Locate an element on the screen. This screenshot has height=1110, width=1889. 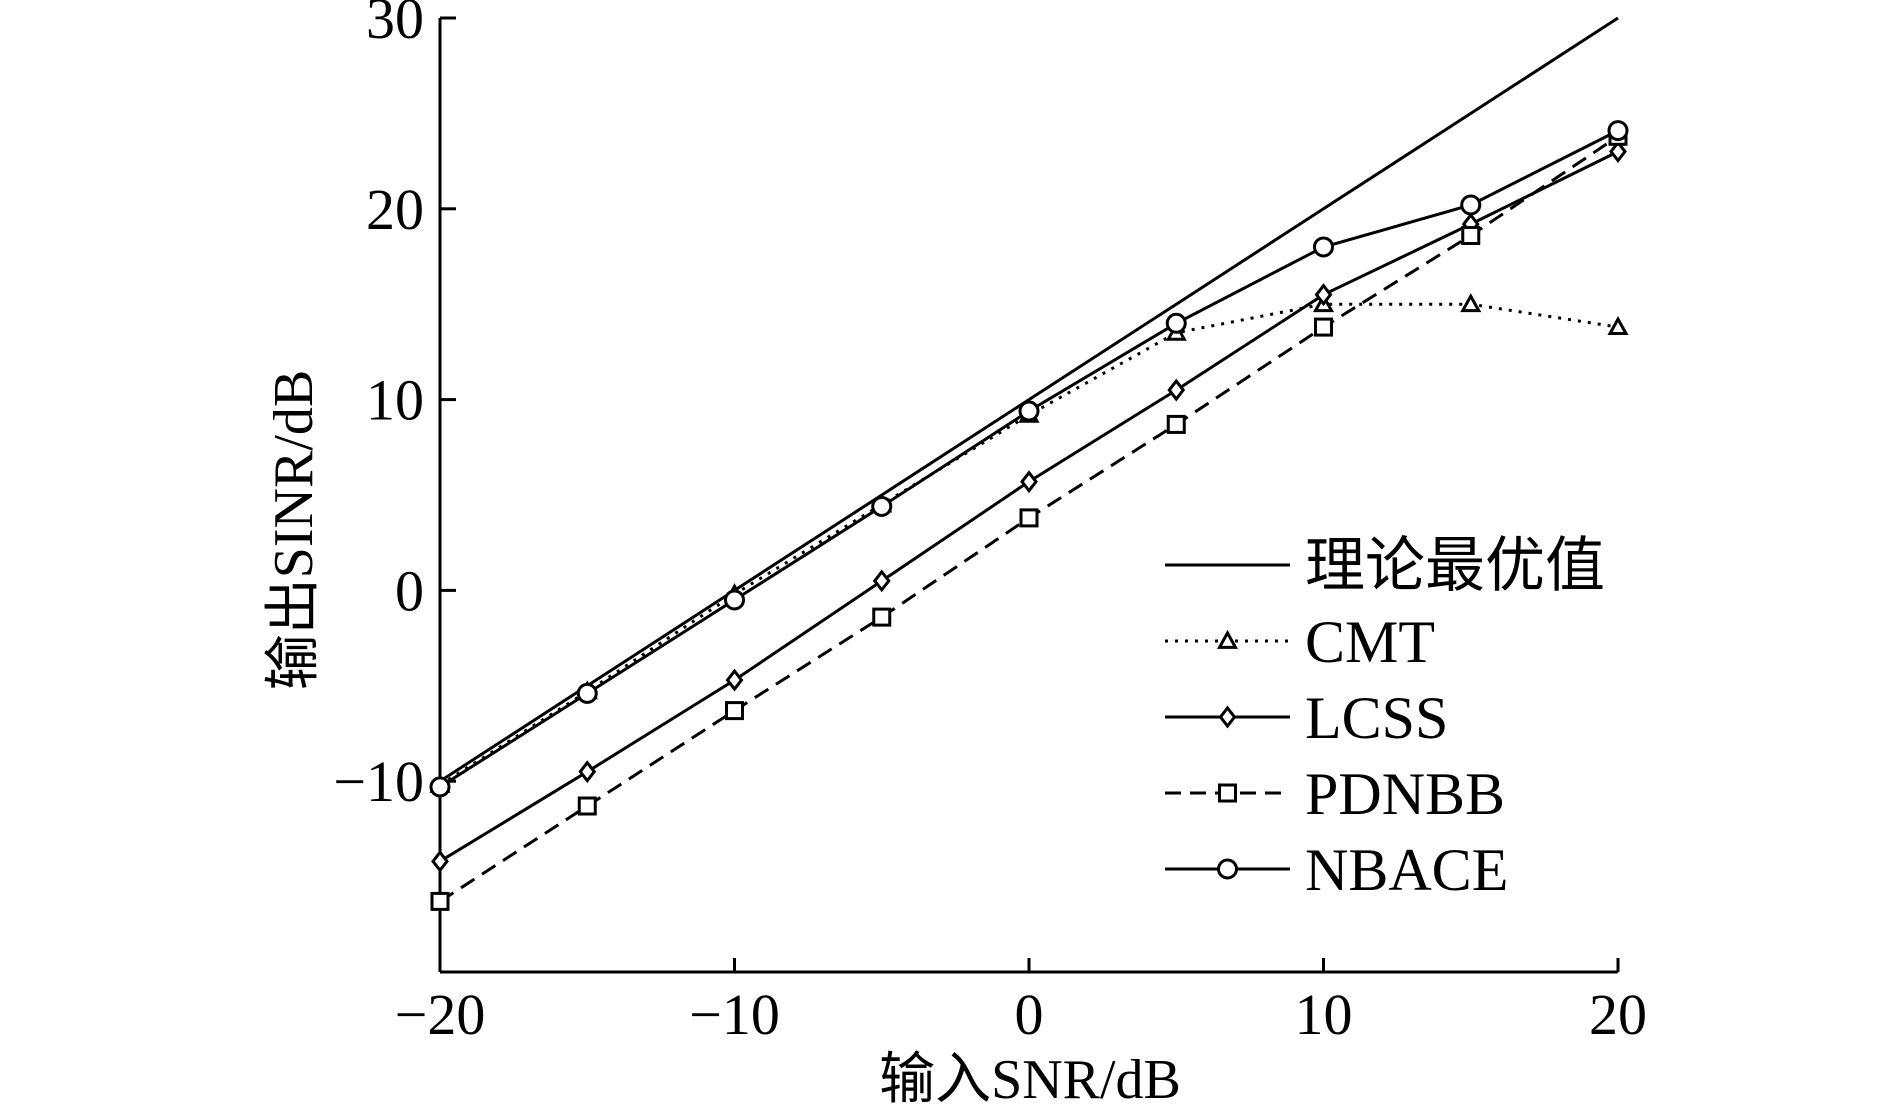
y-tick-label: 20 is located at coordinates (395, 209).